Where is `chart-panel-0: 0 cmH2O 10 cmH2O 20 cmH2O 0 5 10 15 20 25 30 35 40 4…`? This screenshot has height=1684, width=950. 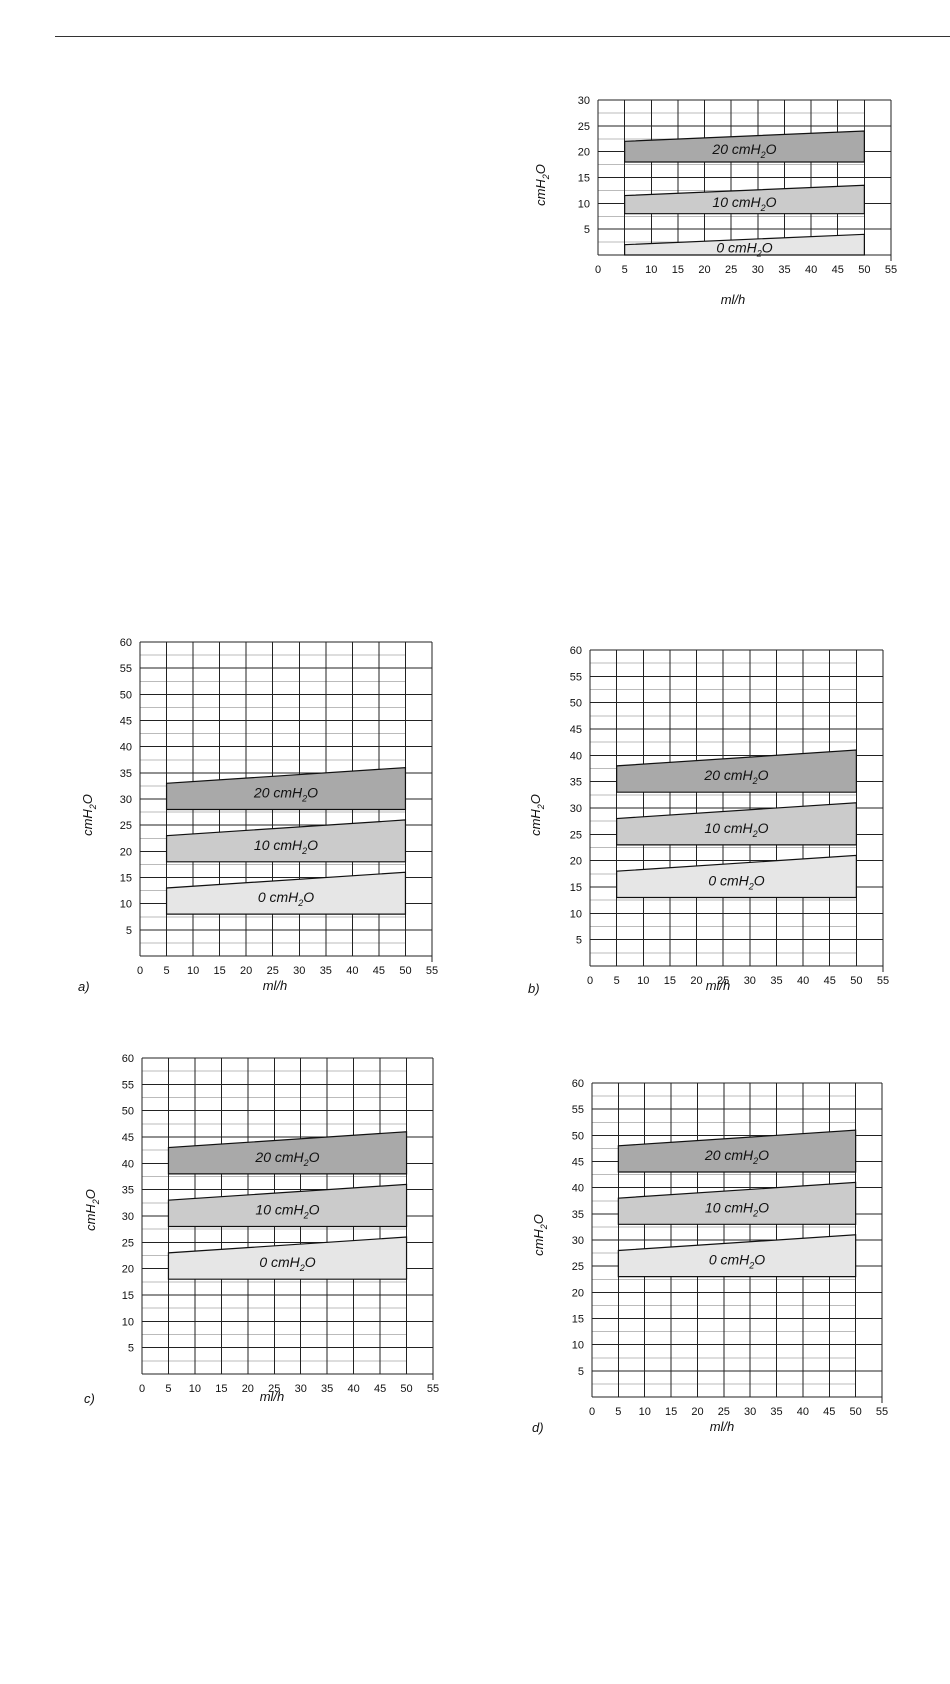
chart-panel-0: 0 cmH2O 10 cmH2O 20 cmH2O 0 5 10 15 20 25 30 35 40 4… is located at coordinates (715, 201).